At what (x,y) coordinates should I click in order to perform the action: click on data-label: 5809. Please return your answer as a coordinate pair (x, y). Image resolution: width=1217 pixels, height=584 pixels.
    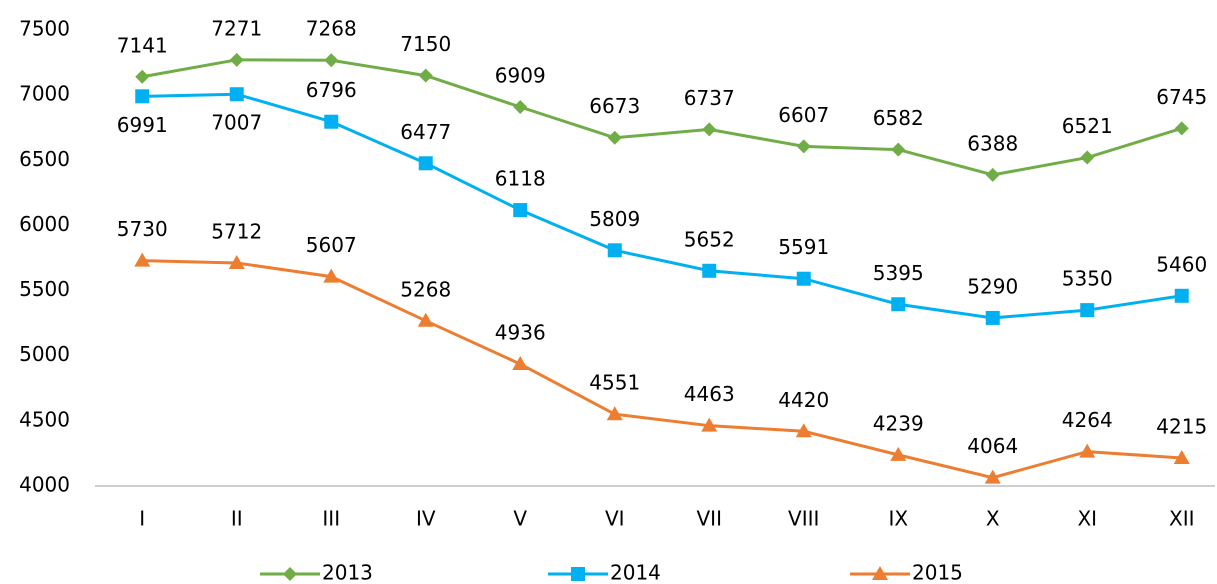
    Looking at the image, I should click on (614, 219).